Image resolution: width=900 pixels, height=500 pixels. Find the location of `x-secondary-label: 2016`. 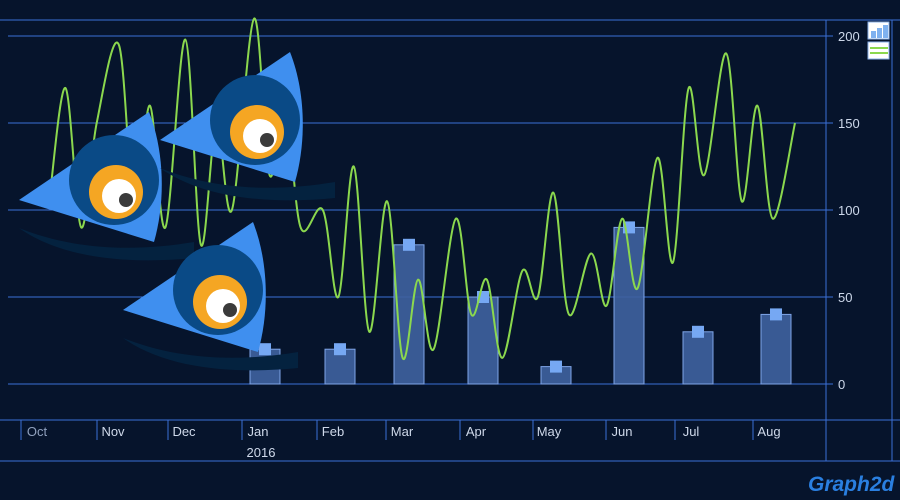

x-secondary-label: 2016 is located at coordinates (261, 452).